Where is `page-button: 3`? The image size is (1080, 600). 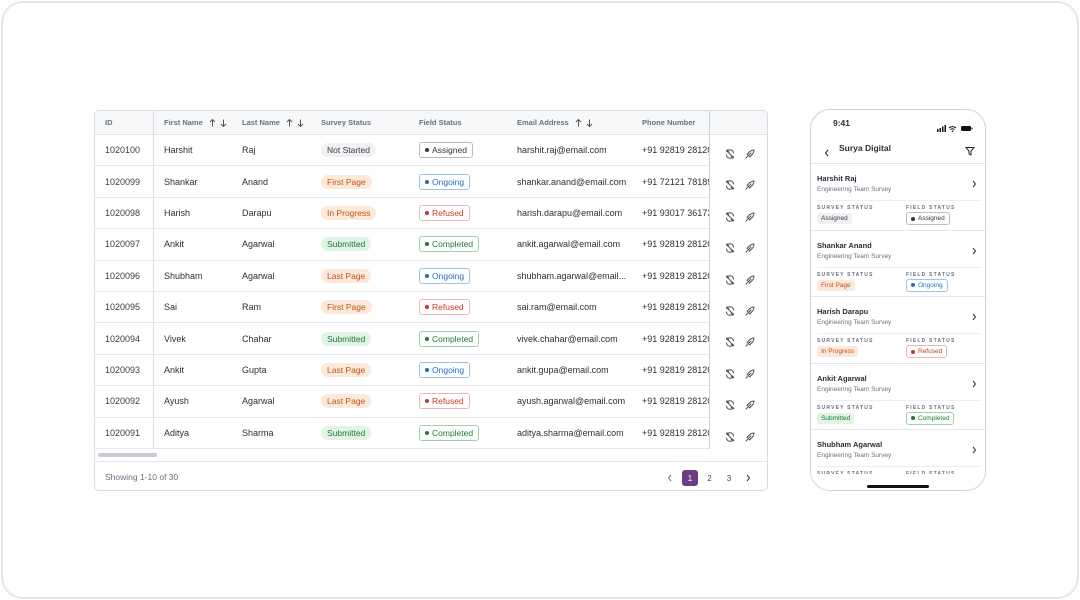 page-button: 3 is located at coordinates (729, 478).